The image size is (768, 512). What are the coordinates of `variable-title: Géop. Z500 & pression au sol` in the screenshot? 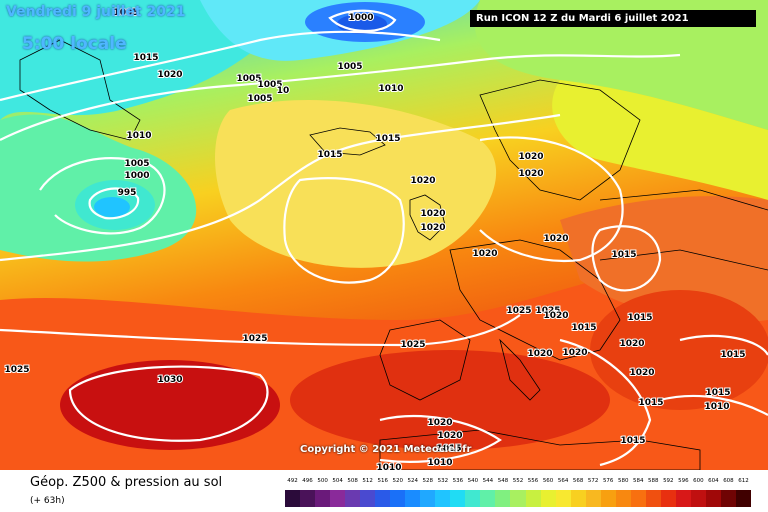 It's located at (126, 482).